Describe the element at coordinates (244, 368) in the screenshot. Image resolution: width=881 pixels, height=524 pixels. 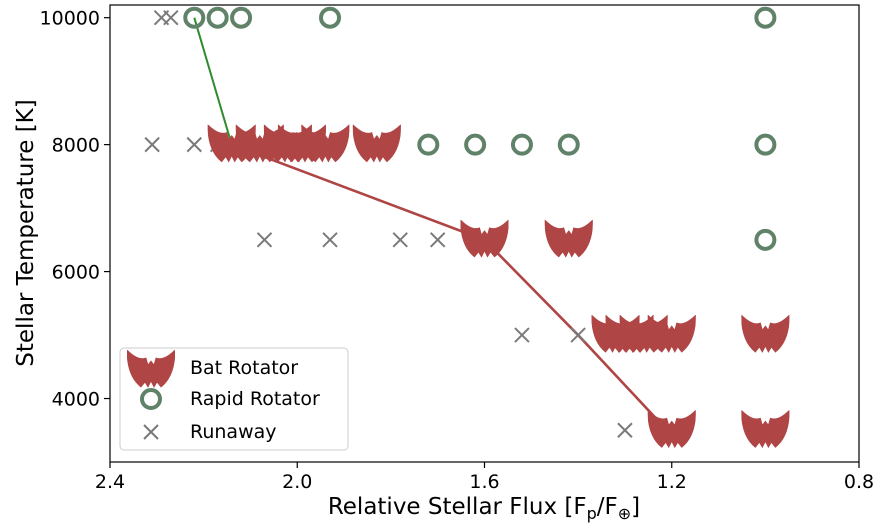
I see `legend-label-bat: Bat Rotator` at that location.